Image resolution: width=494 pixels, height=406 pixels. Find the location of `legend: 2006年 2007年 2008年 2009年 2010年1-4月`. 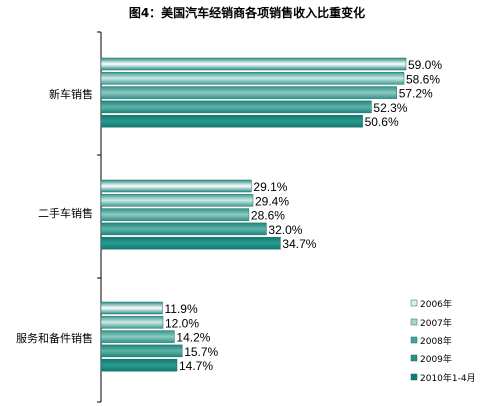

legend: 2006年 2007年 2008年 2009年 2010年1-4月 is located at coordinates (443, 341).